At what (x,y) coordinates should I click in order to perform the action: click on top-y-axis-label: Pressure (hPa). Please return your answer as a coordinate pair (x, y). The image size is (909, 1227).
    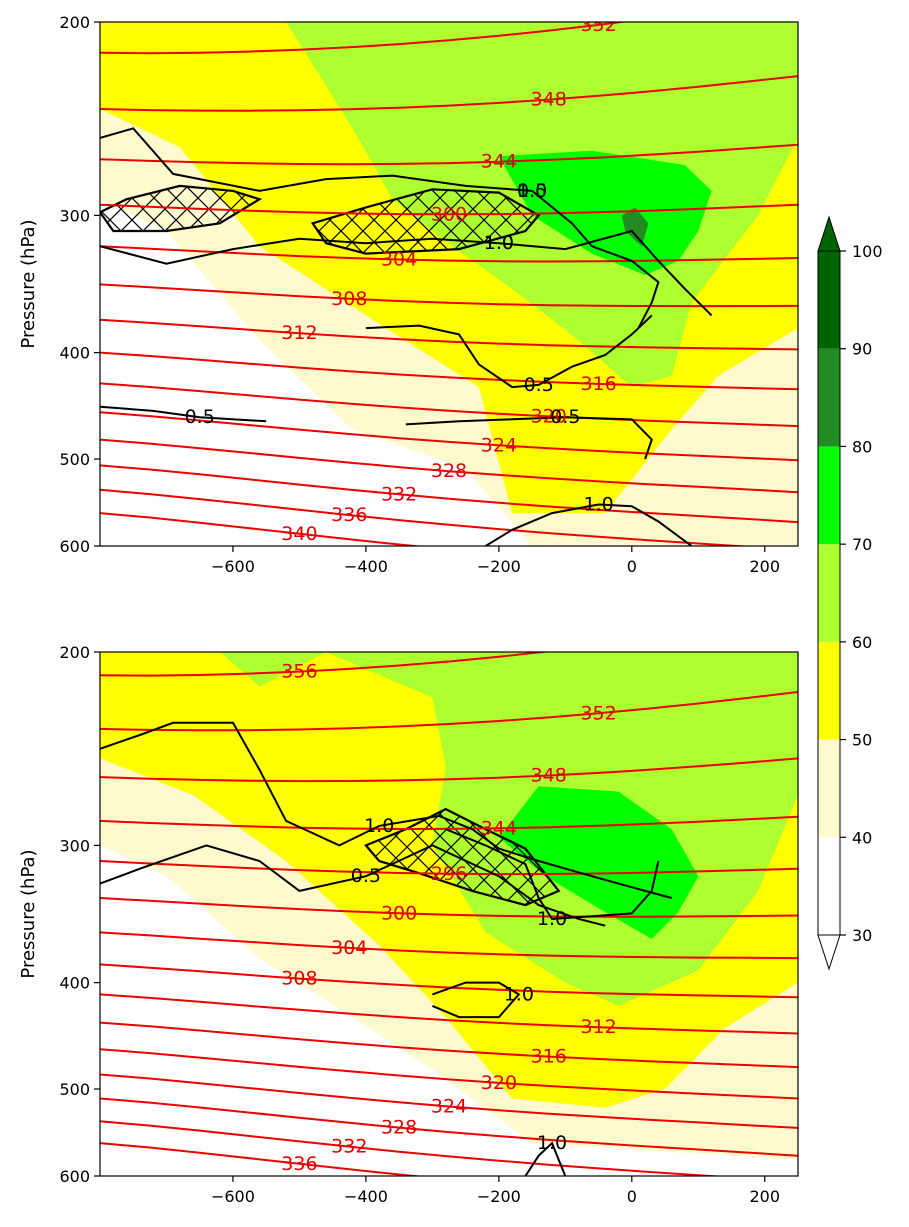
    Looking at the image, I should click on (28, 283).